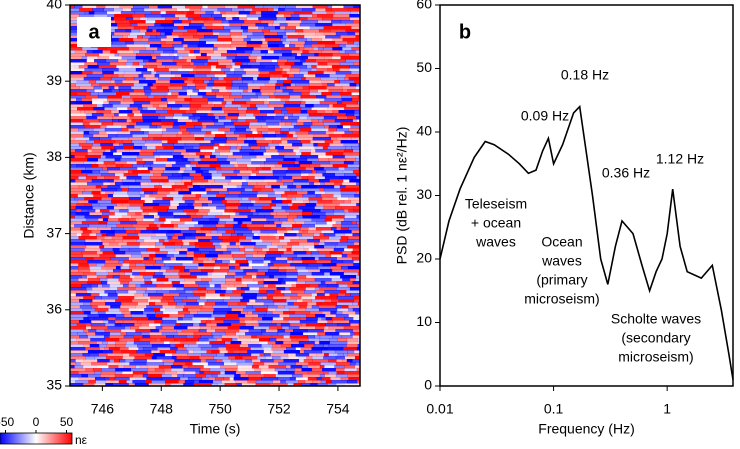 This screenshot has width=740, height=449. I want to click on annotation: 0.36 Hz, so click(626, 173).